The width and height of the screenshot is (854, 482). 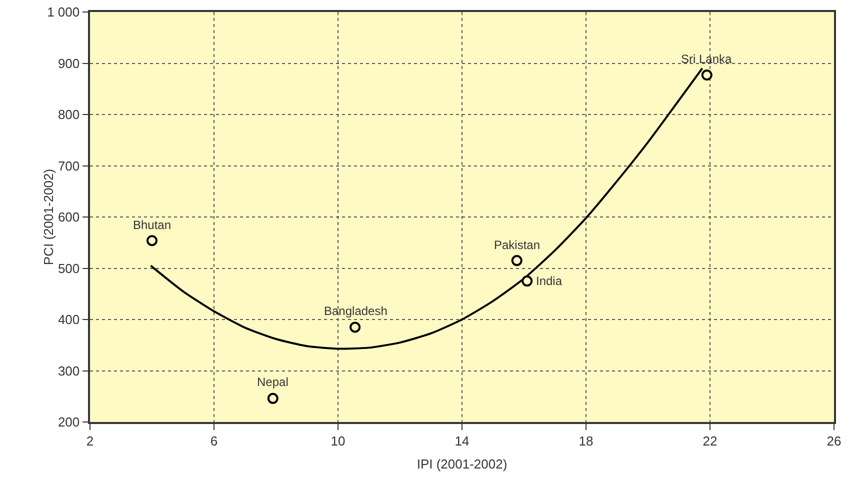 What do you see at coordinates (69, 370) in the screenshot?
I see `y-tick-label: 300` at bounding box center [69, 370].